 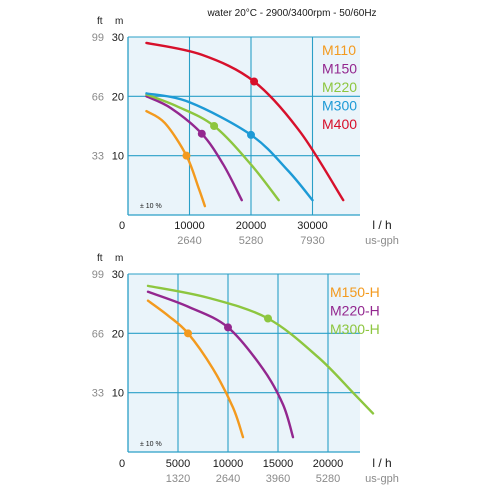 I want to click on series-line-m150-h, so click(x=195, y=369).